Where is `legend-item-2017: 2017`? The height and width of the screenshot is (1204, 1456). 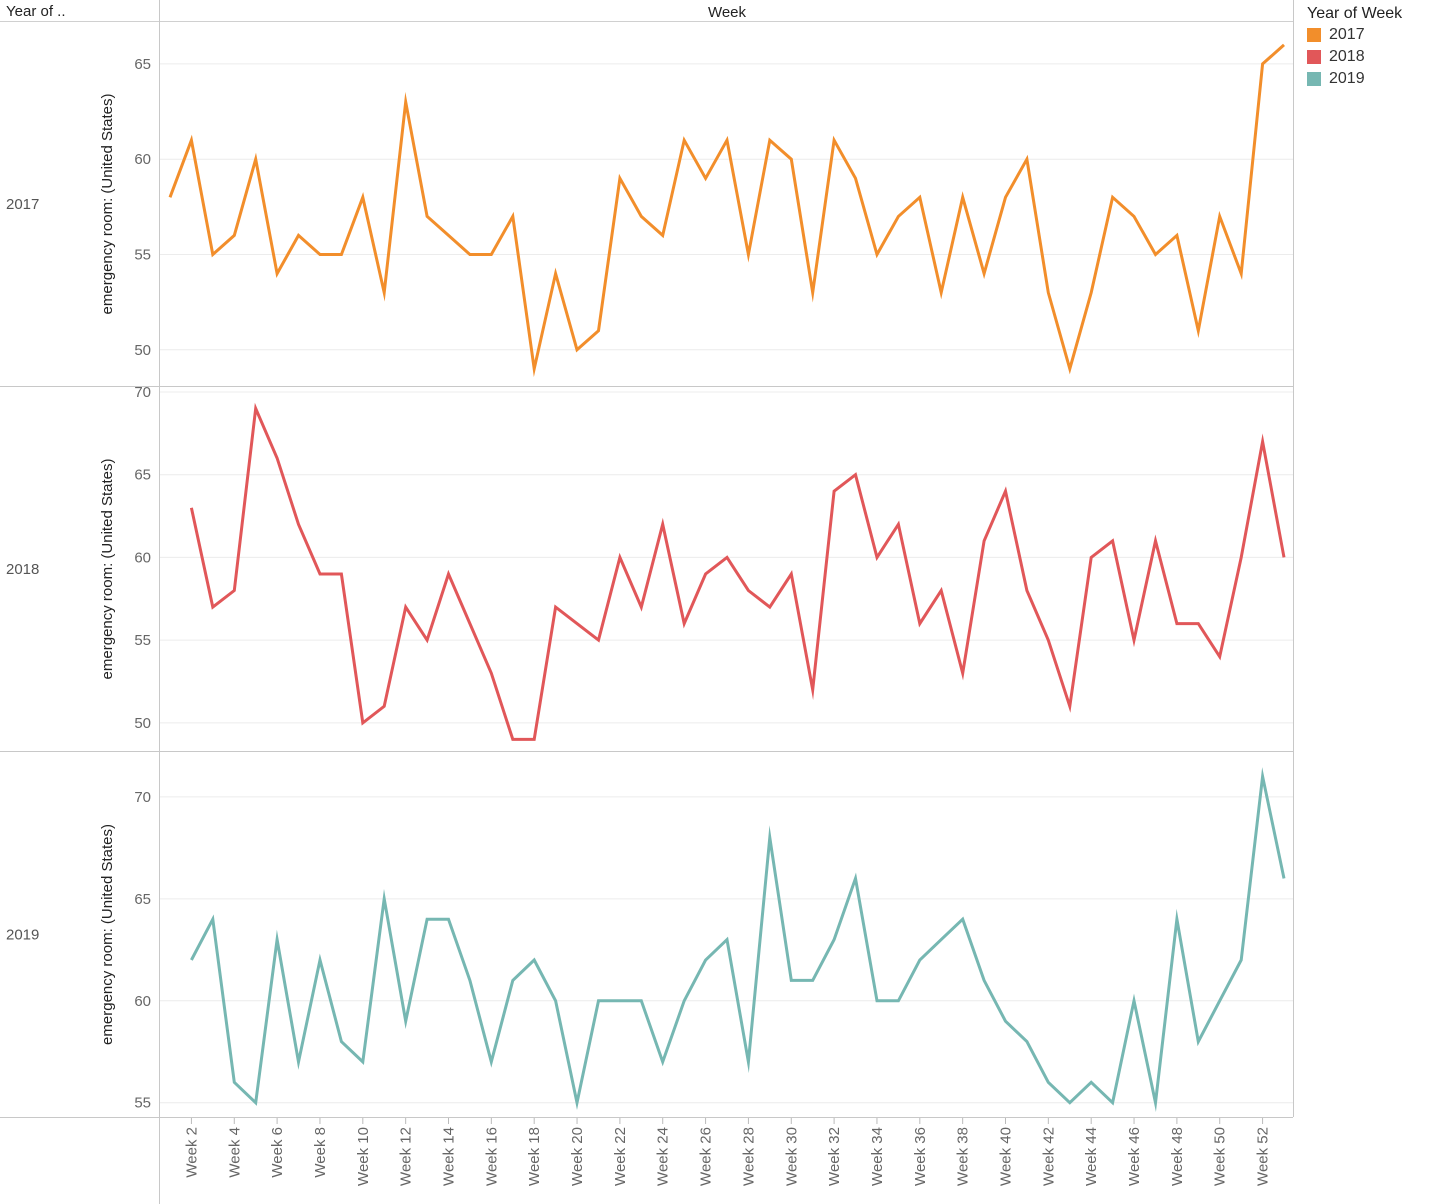
legend-item-2017: 2017 is located at coordinates (1379, 35).